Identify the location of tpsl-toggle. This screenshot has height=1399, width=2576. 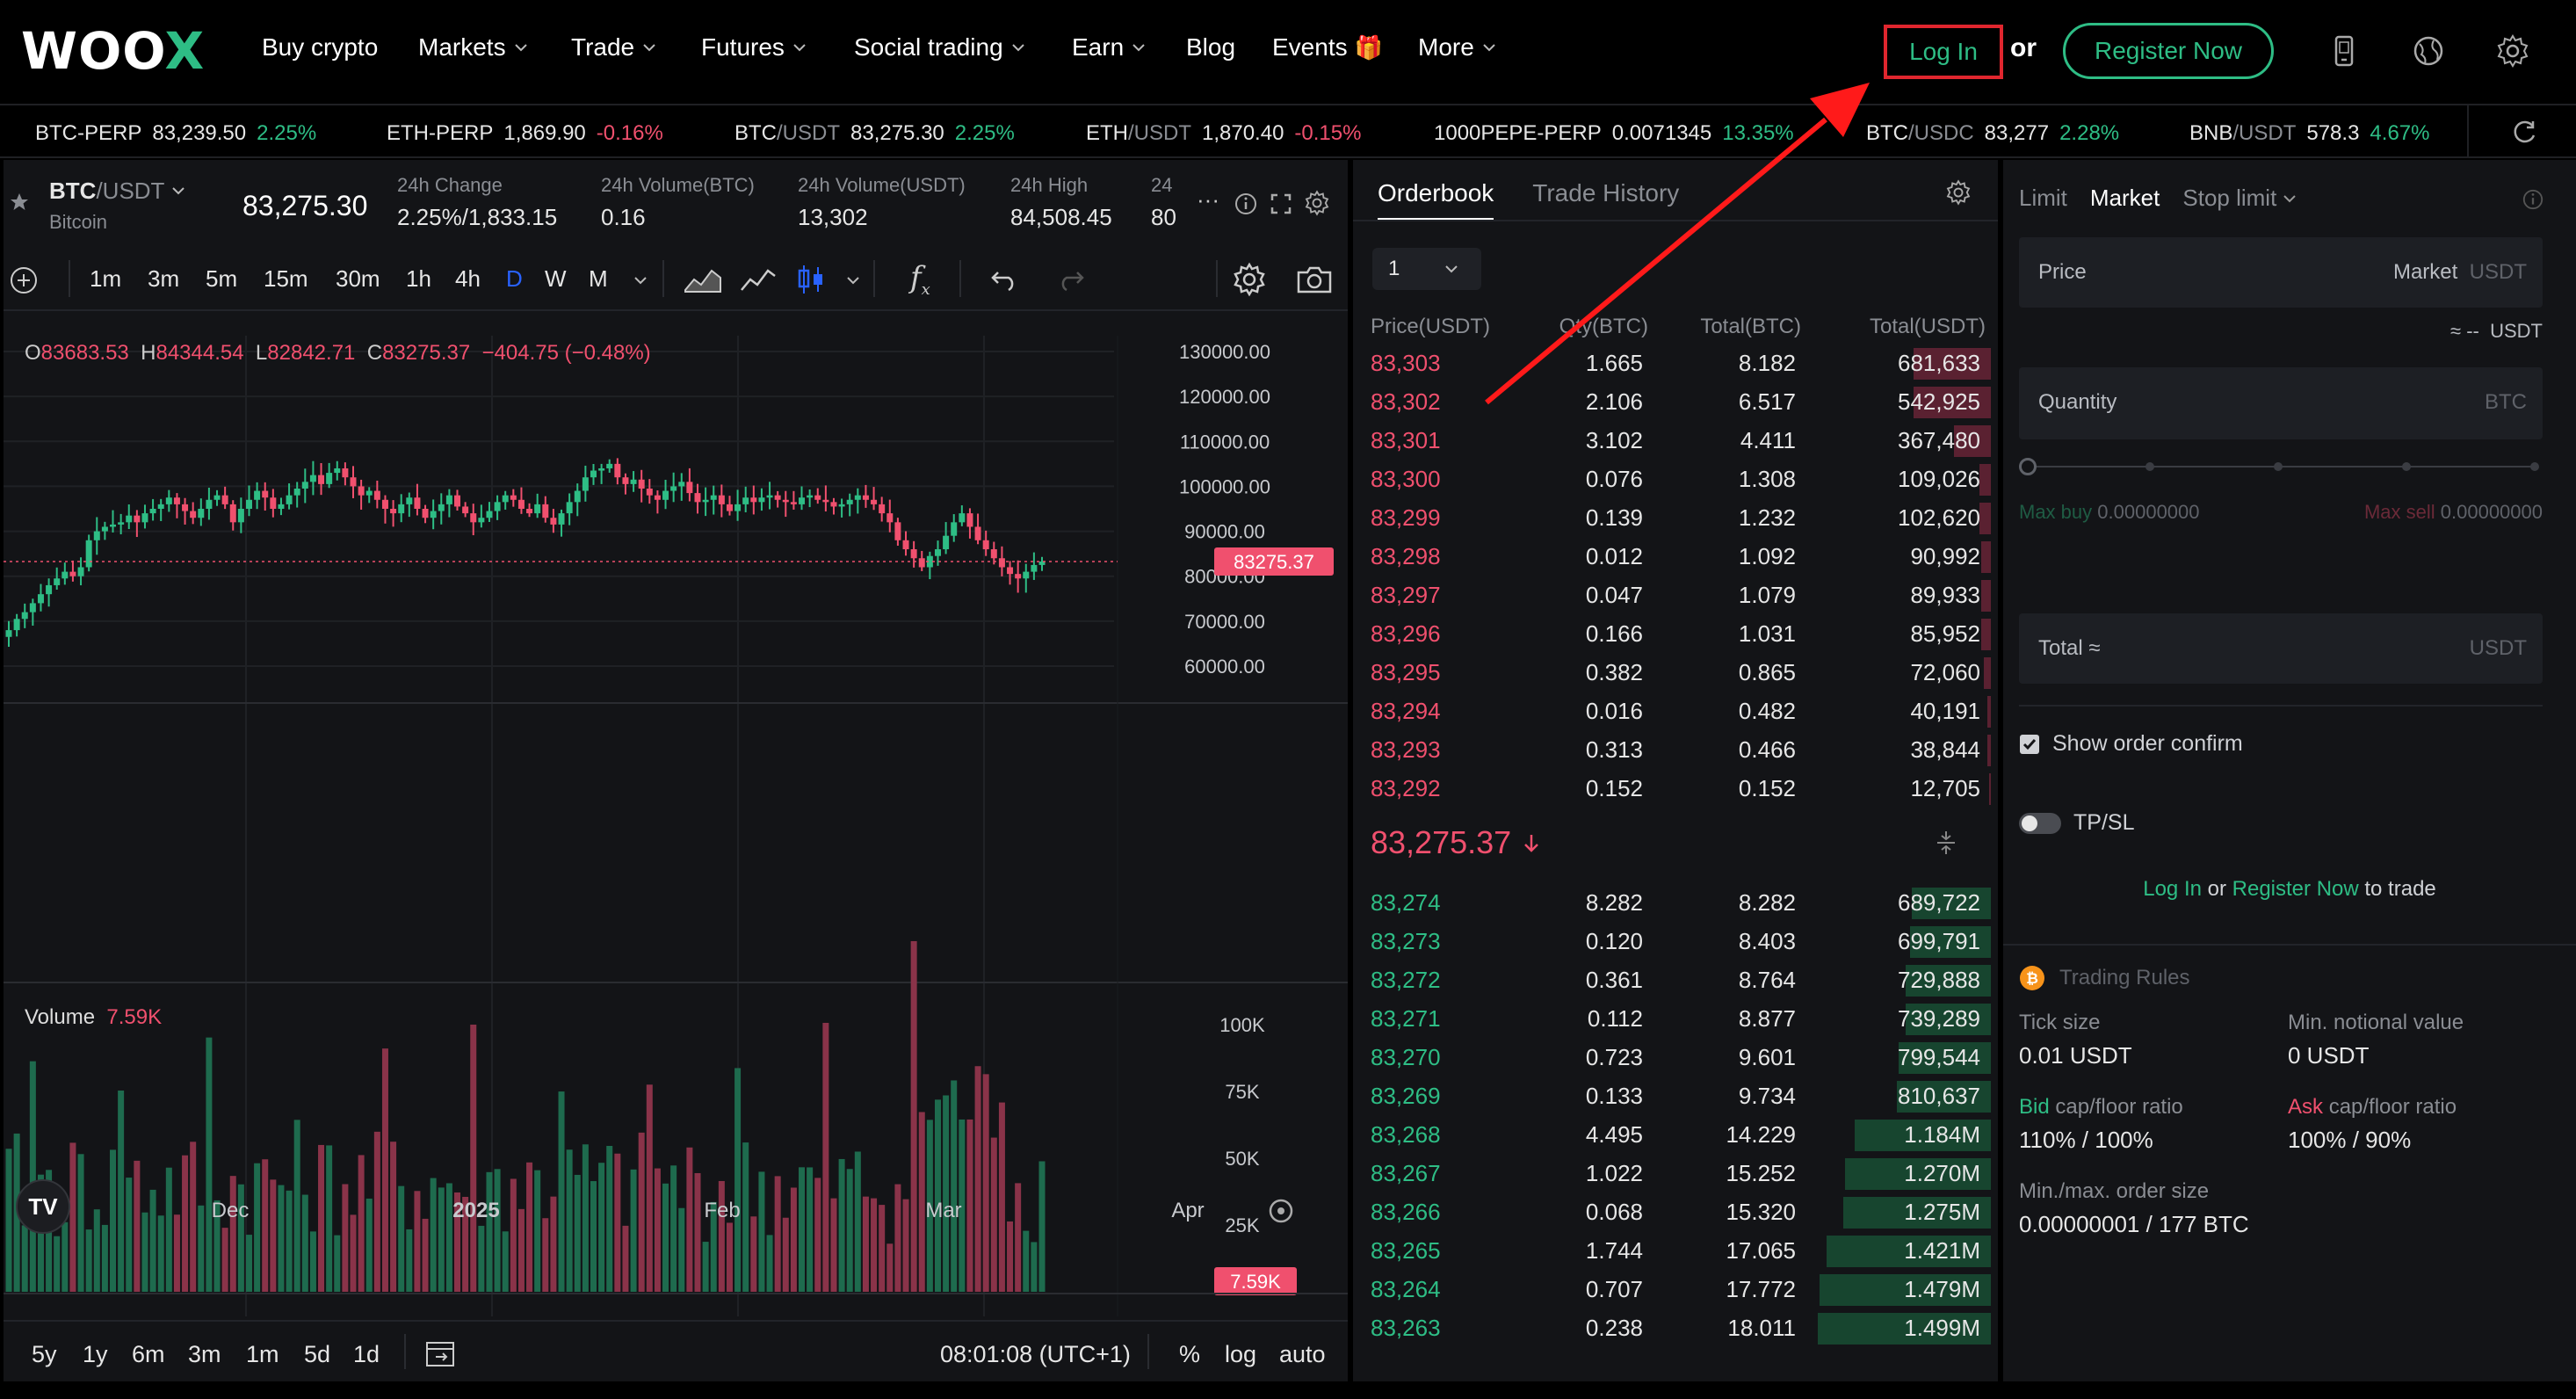
(2040, 823).